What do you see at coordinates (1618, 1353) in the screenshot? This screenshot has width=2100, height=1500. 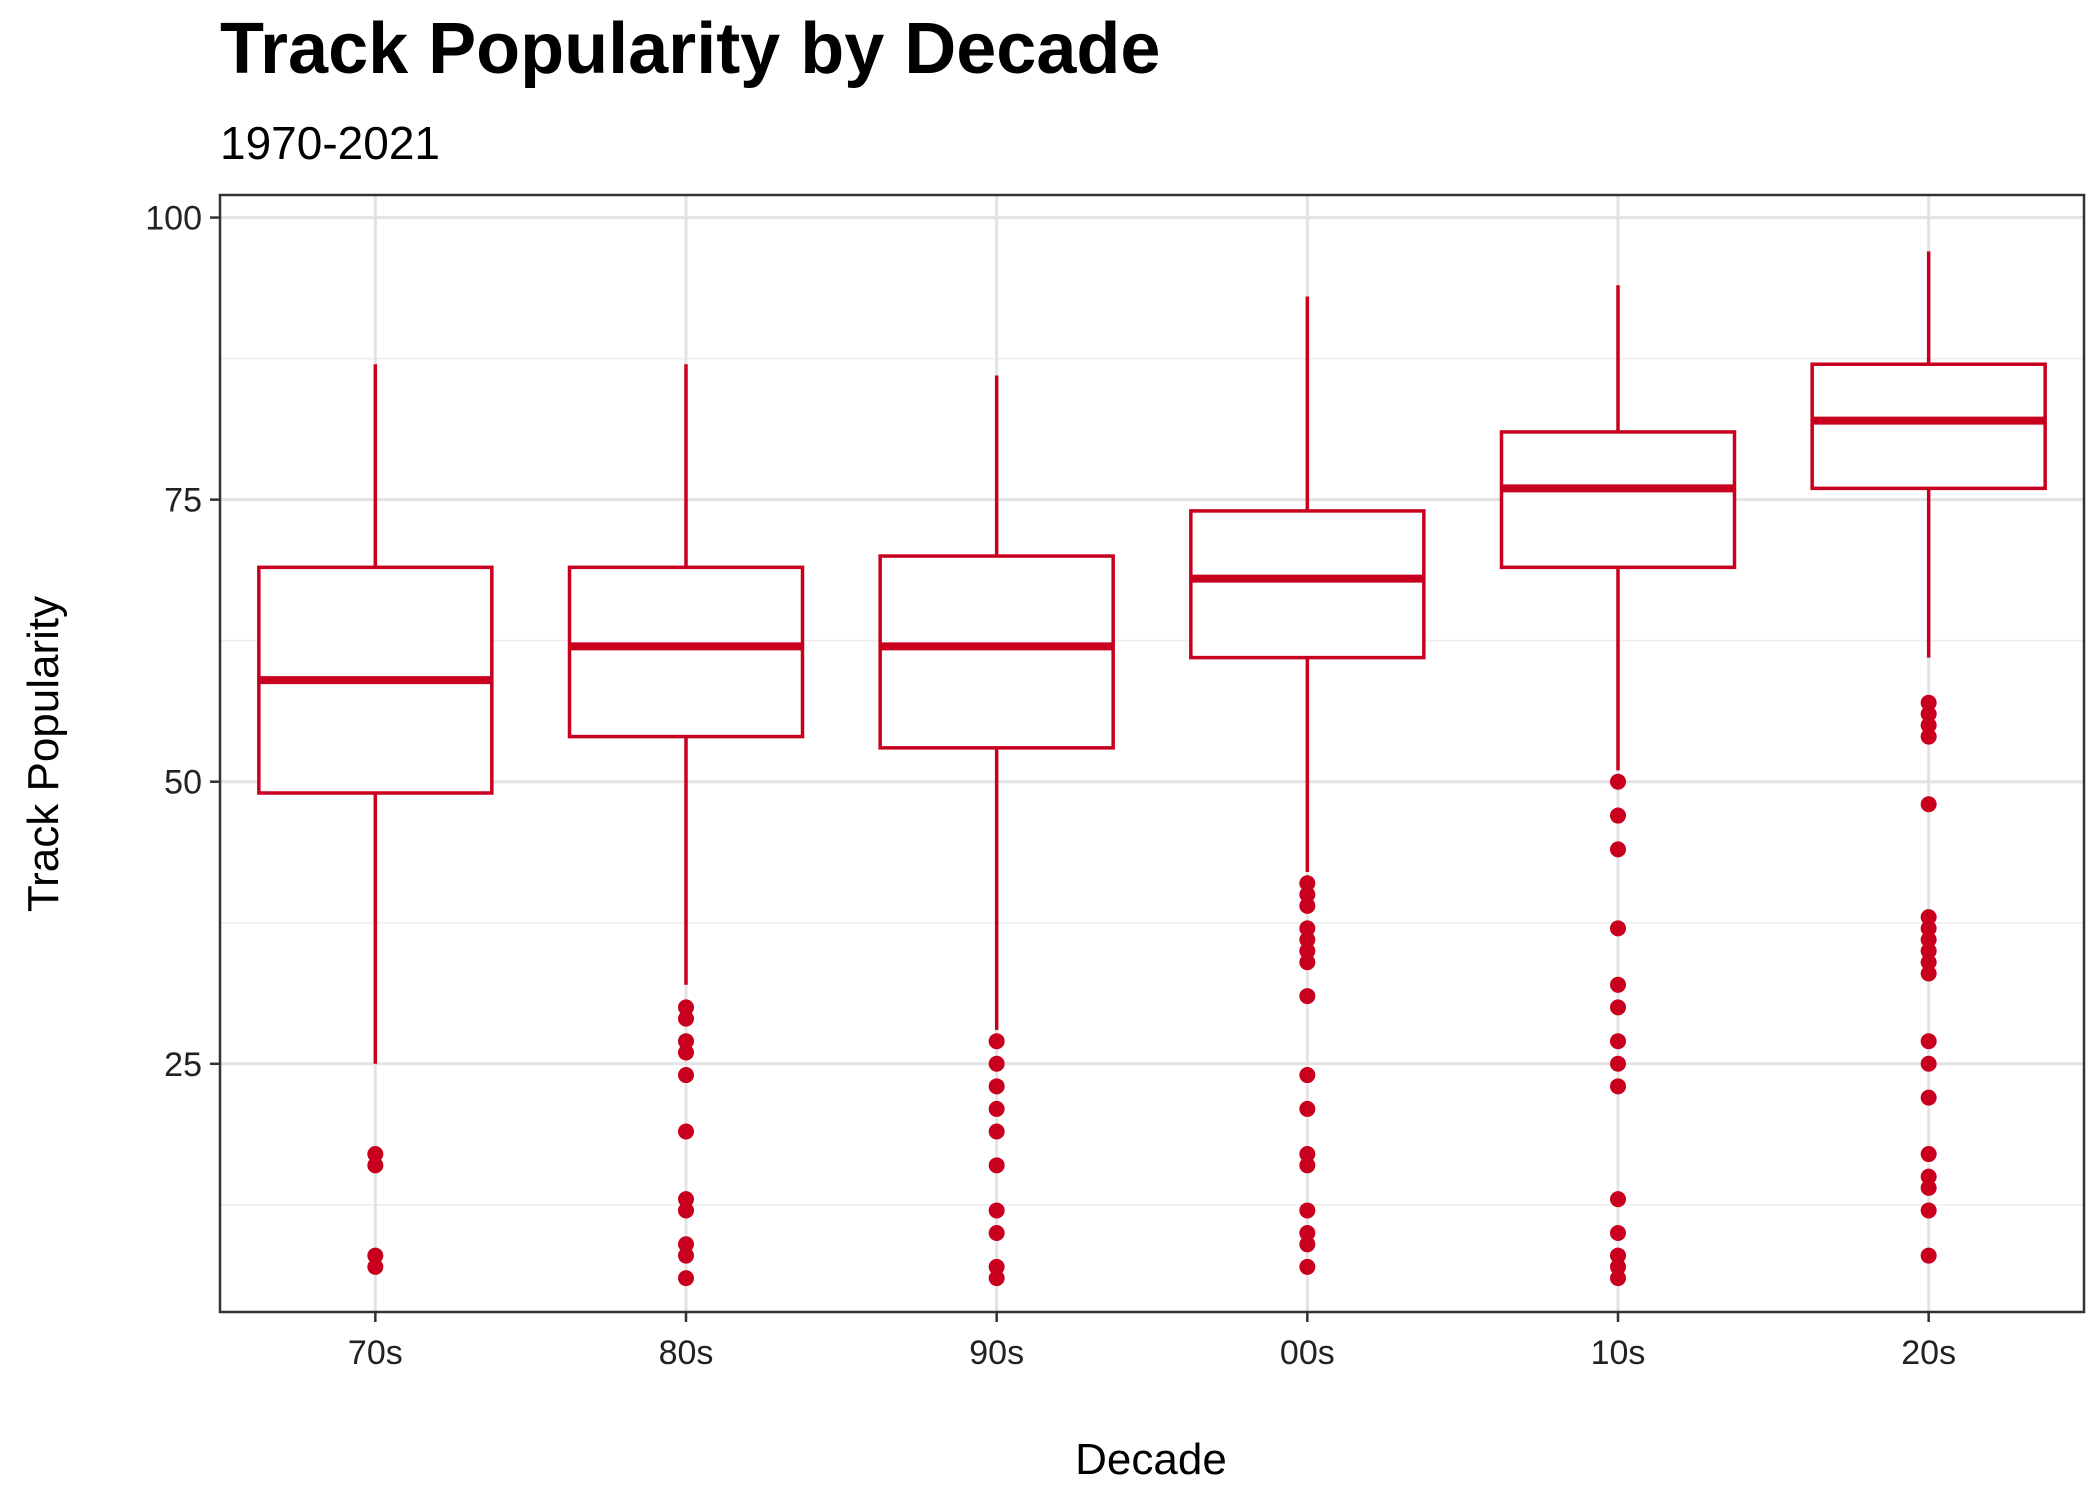 I see `x-tick-label: 10s` at bounding box center [1618, 1353].